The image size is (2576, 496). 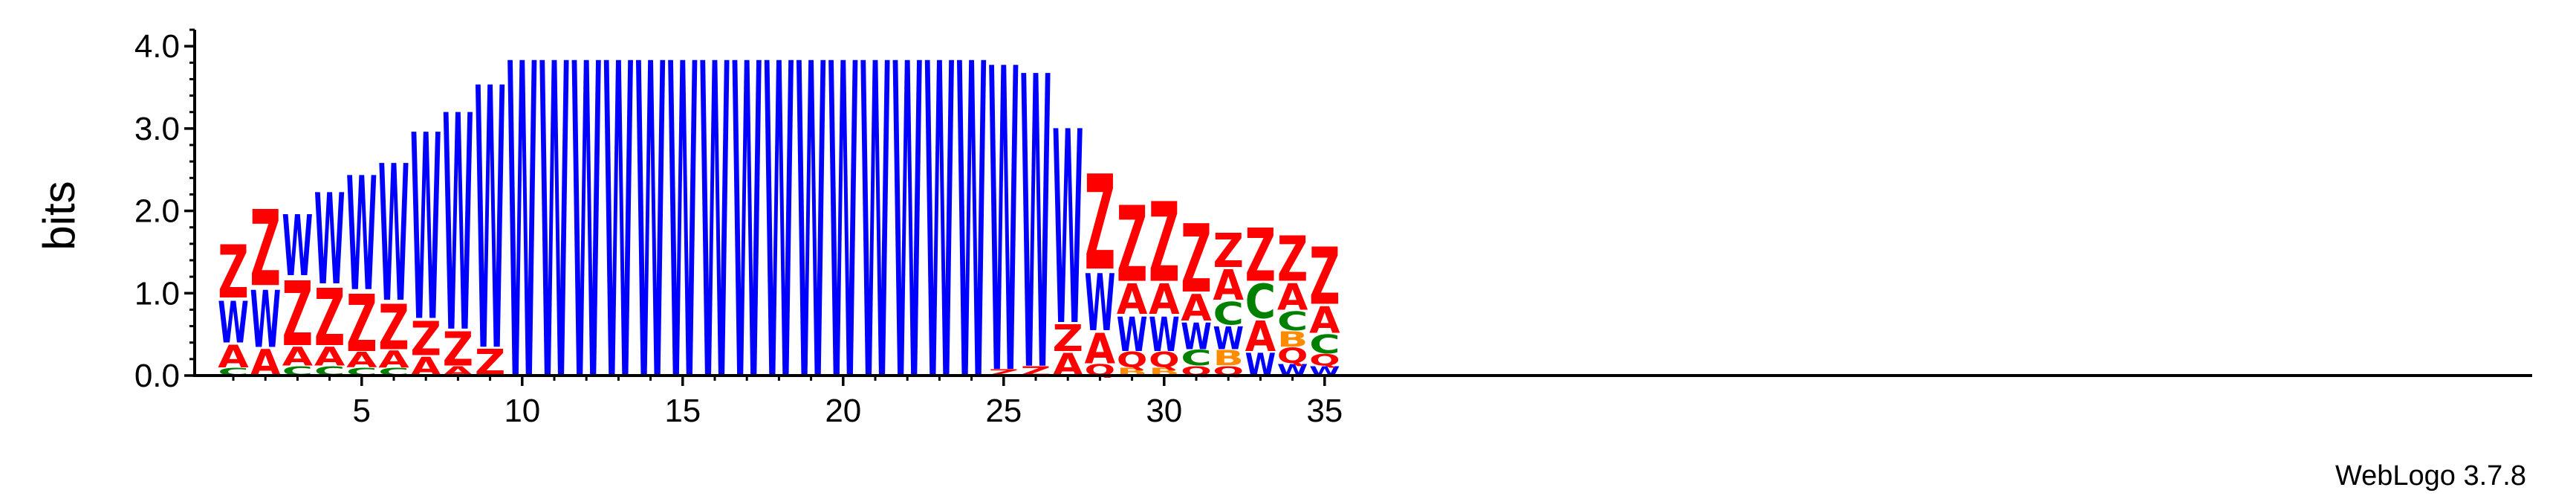 What do you see at coordinates (157, 293) in the screenshot?
I see `y-tick-label: 1.0` at bounding box center [157, 293].